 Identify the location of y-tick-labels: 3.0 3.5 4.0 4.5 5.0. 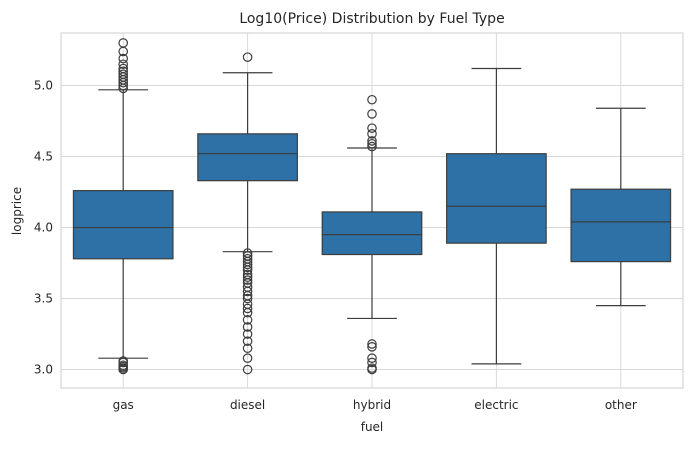
(43, 228).